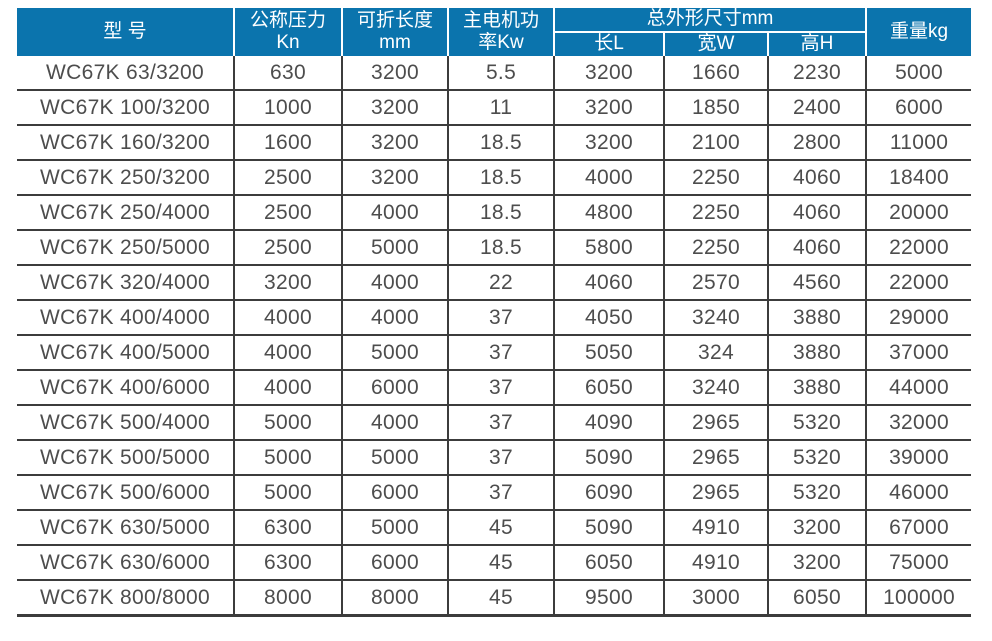  I want to click on dim-l-cell: 9500, so click(608, 598).